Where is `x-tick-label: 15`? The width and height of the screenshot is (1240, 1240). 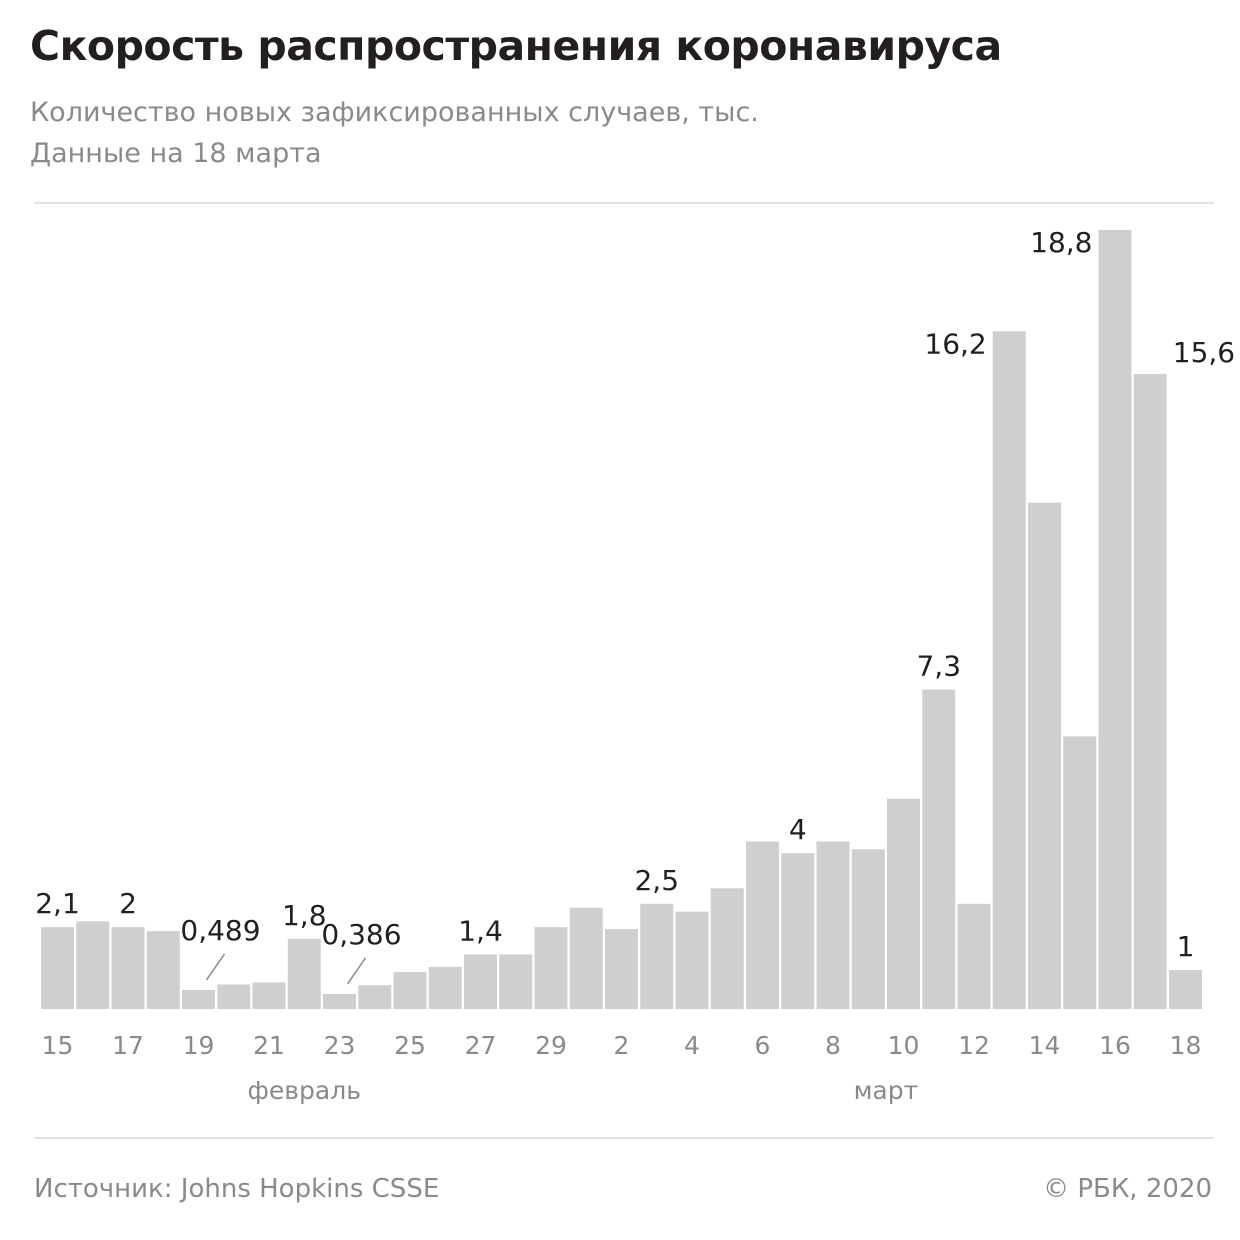
x-tick-label: 15 is located at coordinates (58, 1045).